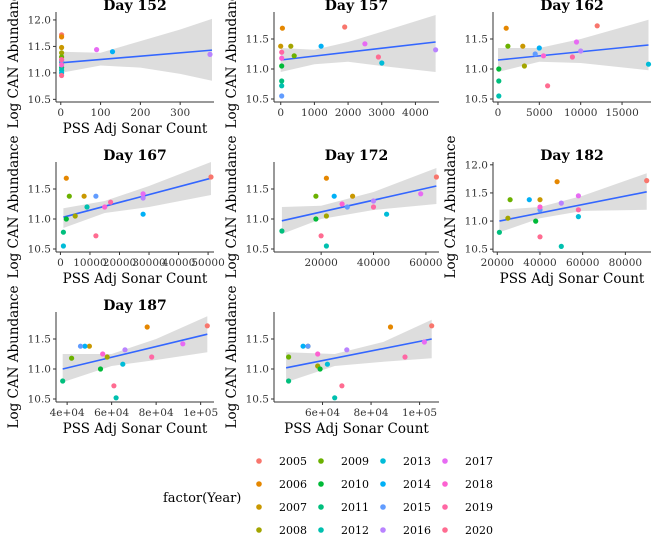 Image resolution: width=658 pixels, height=550 pixels. I want to click on legend-label: 2017, so click(479, 461).